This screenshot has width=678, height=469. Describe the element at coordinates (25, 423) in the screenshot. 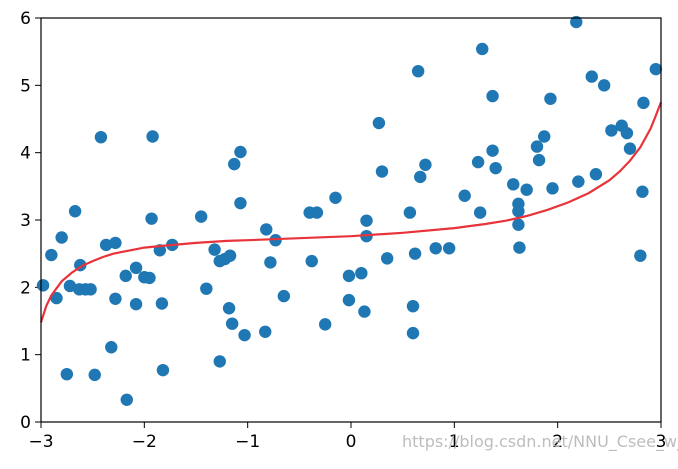

I see `y-tick-label: 0` at that location.